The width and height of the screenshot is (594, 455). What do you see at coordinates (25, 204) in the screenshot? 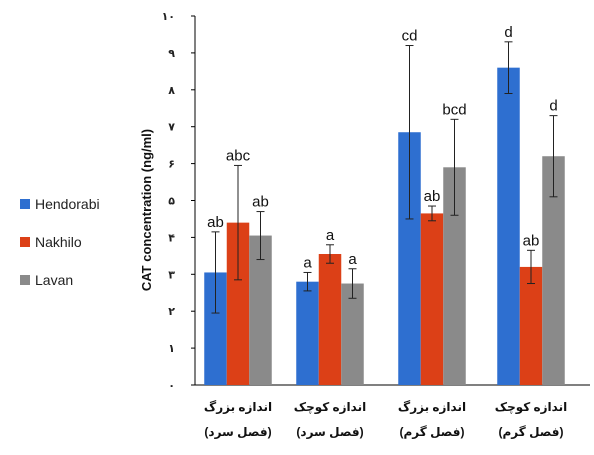
I see `legend-swatch-hendorabi` at bounding box center [25, 204].